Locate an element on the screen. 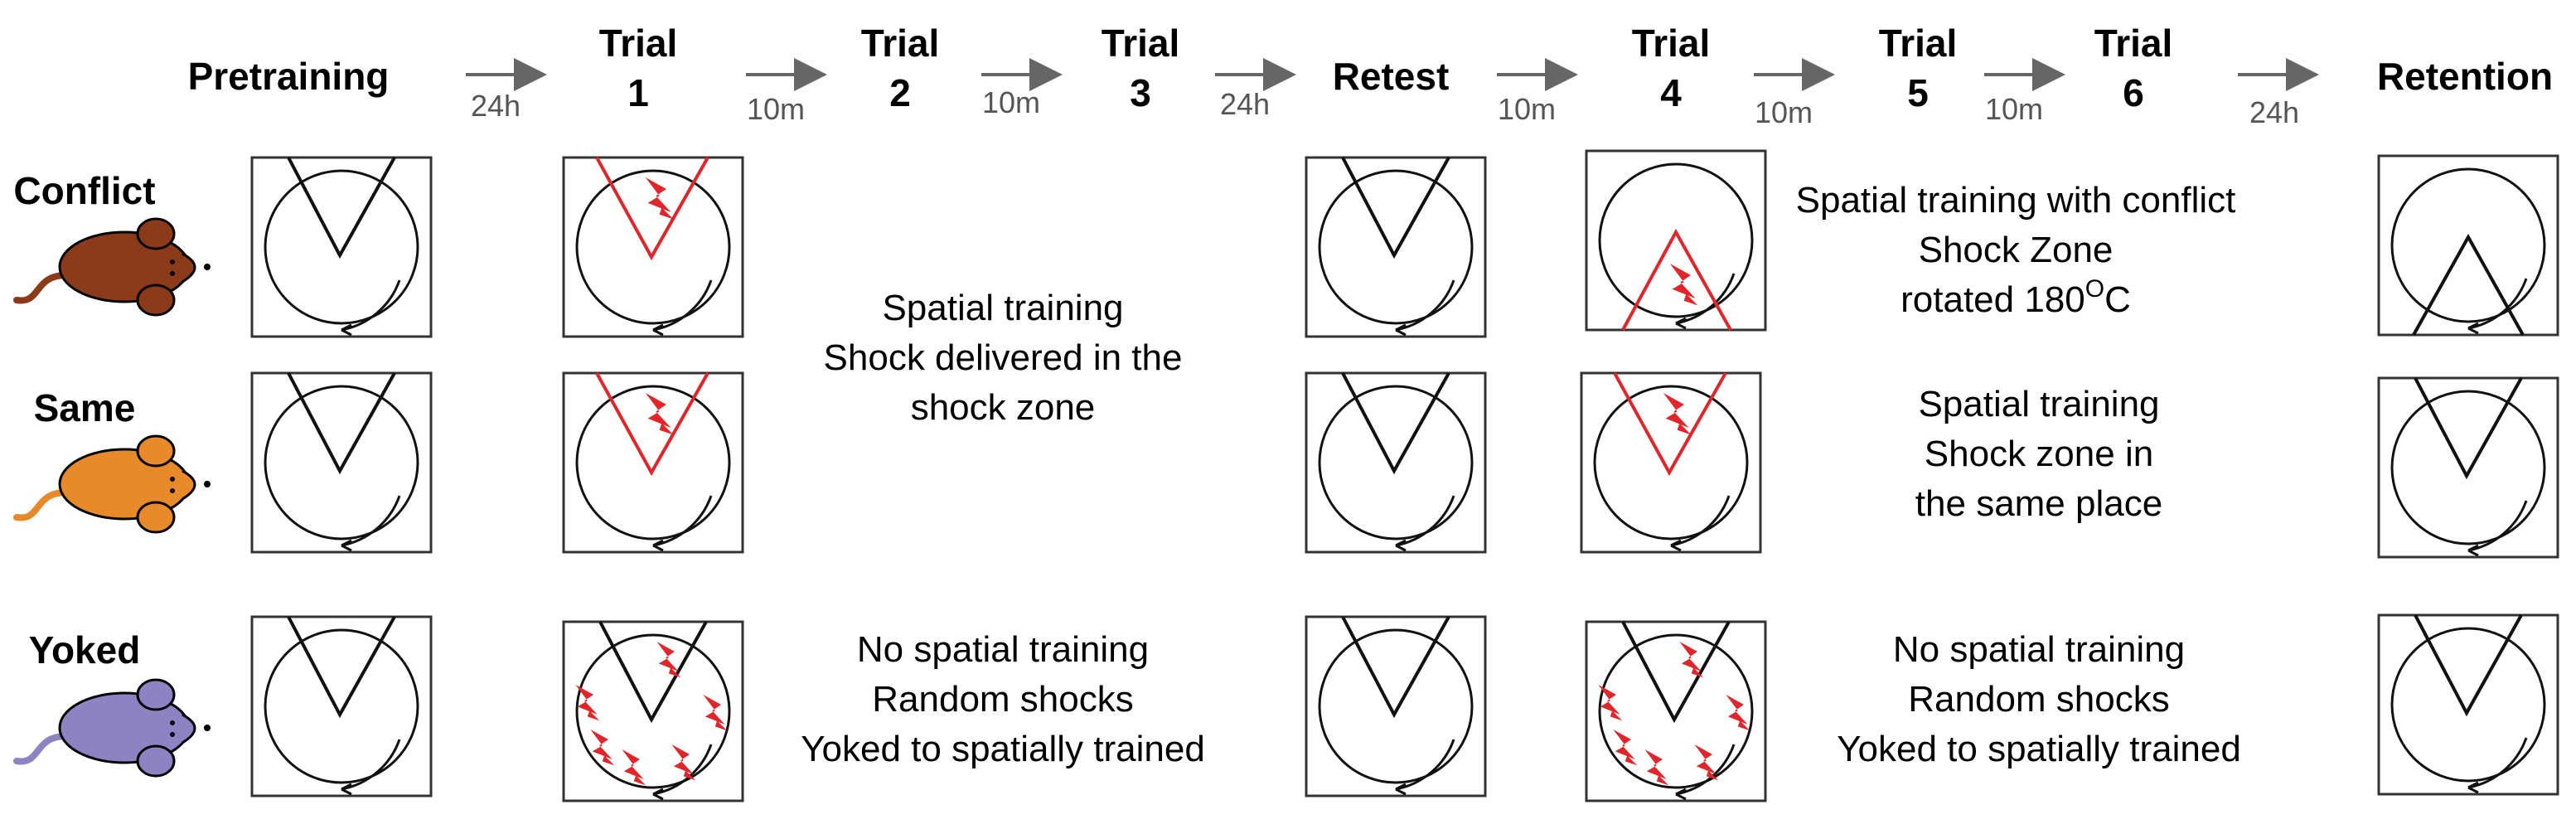  phase2-text-line1: Spatial training with conflict is located at coordinates (2016, 200).